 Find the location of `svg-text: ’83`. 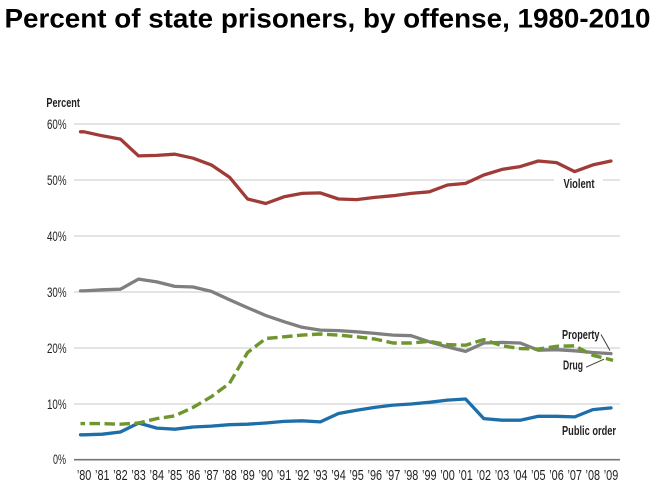

svg-text: ’83 is located at coordinates (138, 475).